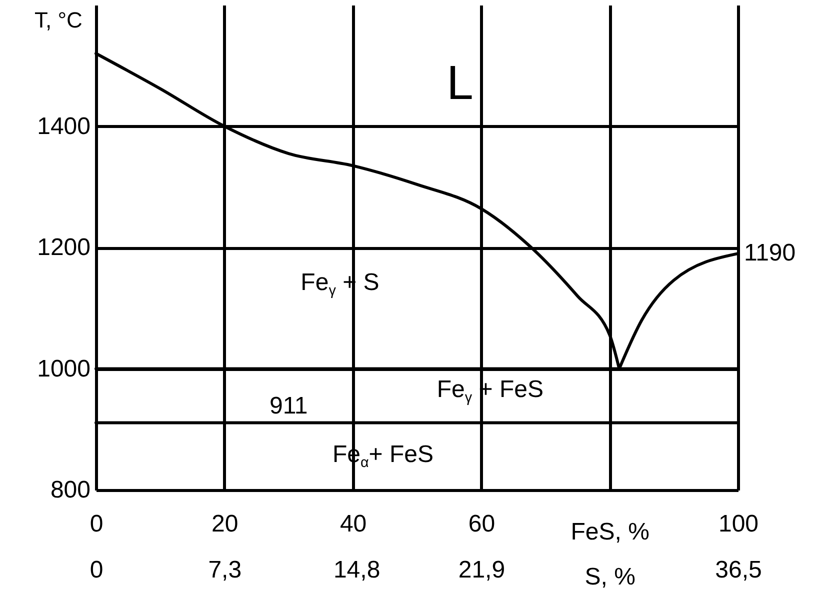 The height and width of the screenshot is (592, 819). What do you see at coordinates (63, 247) in the screenshot?
I see `y-tick-label: 1200` at bounding box center [63, 247].